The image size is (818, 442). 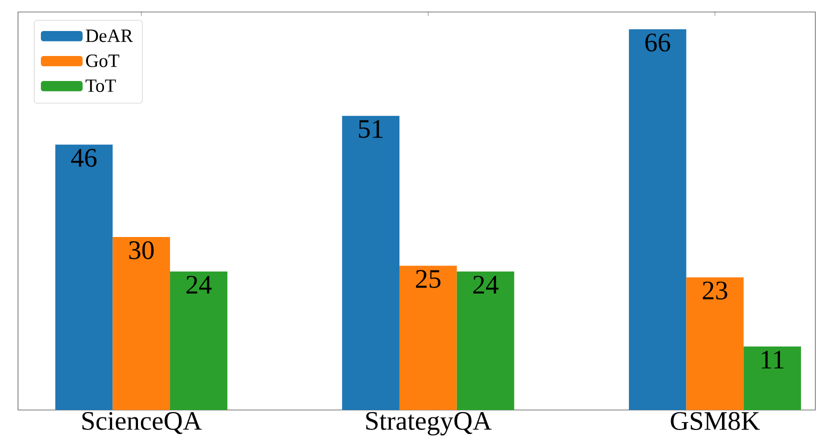 I want to click on legend-label: GoT, so click(x=103, y=61).